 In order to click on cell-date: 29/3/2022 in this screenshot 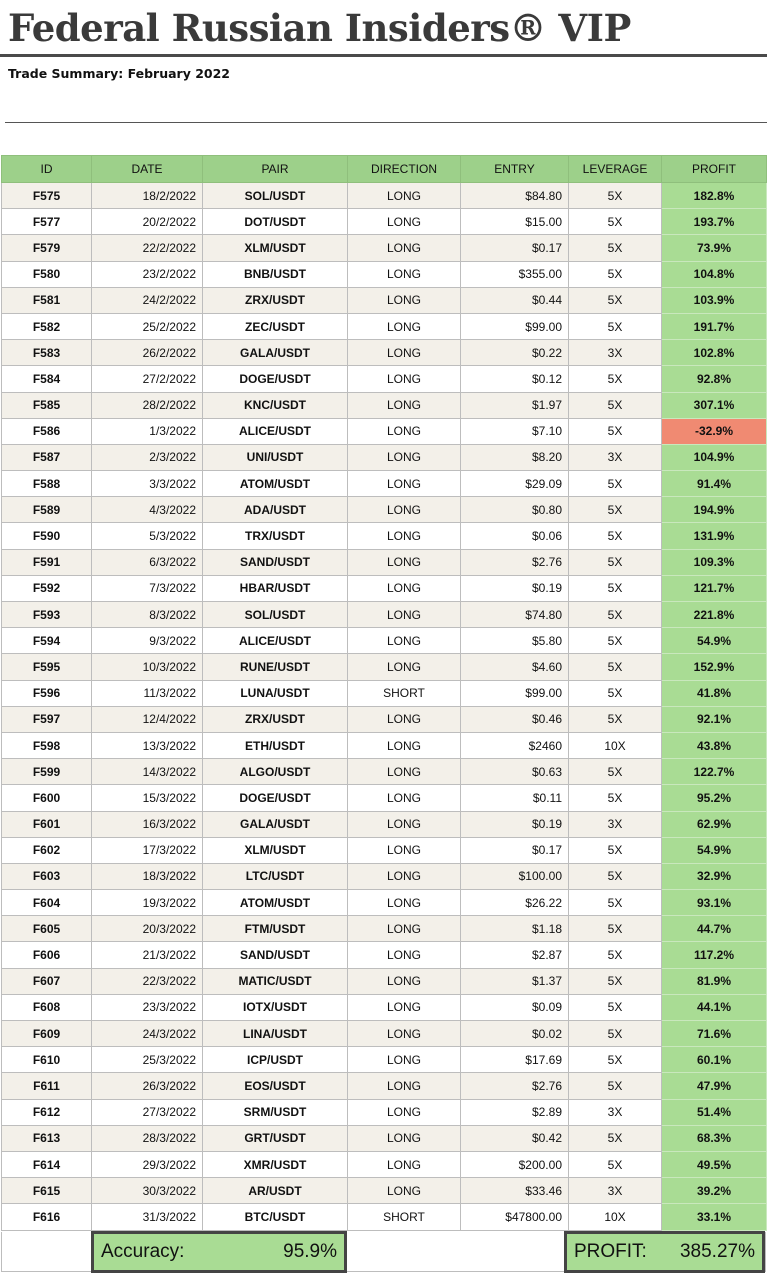, I will do `click(147, 1164)`.